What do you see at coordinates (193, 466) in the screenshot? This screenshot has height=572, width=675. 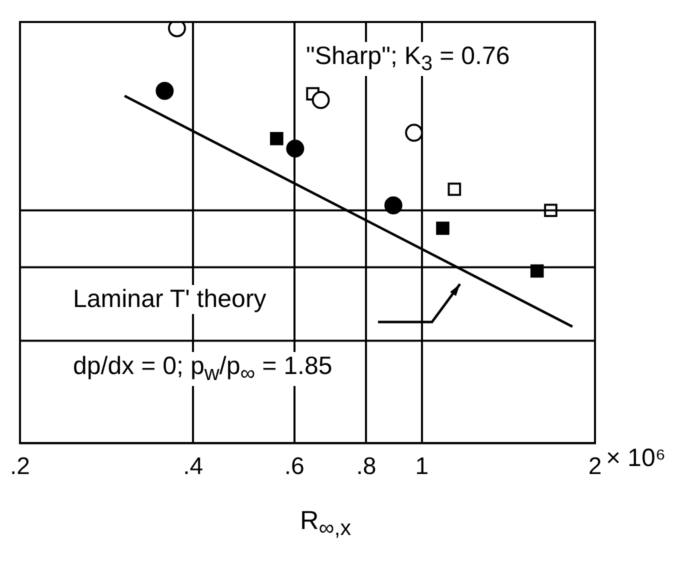 I see `x-tick-label: .4` at bounding box center [193, 466].